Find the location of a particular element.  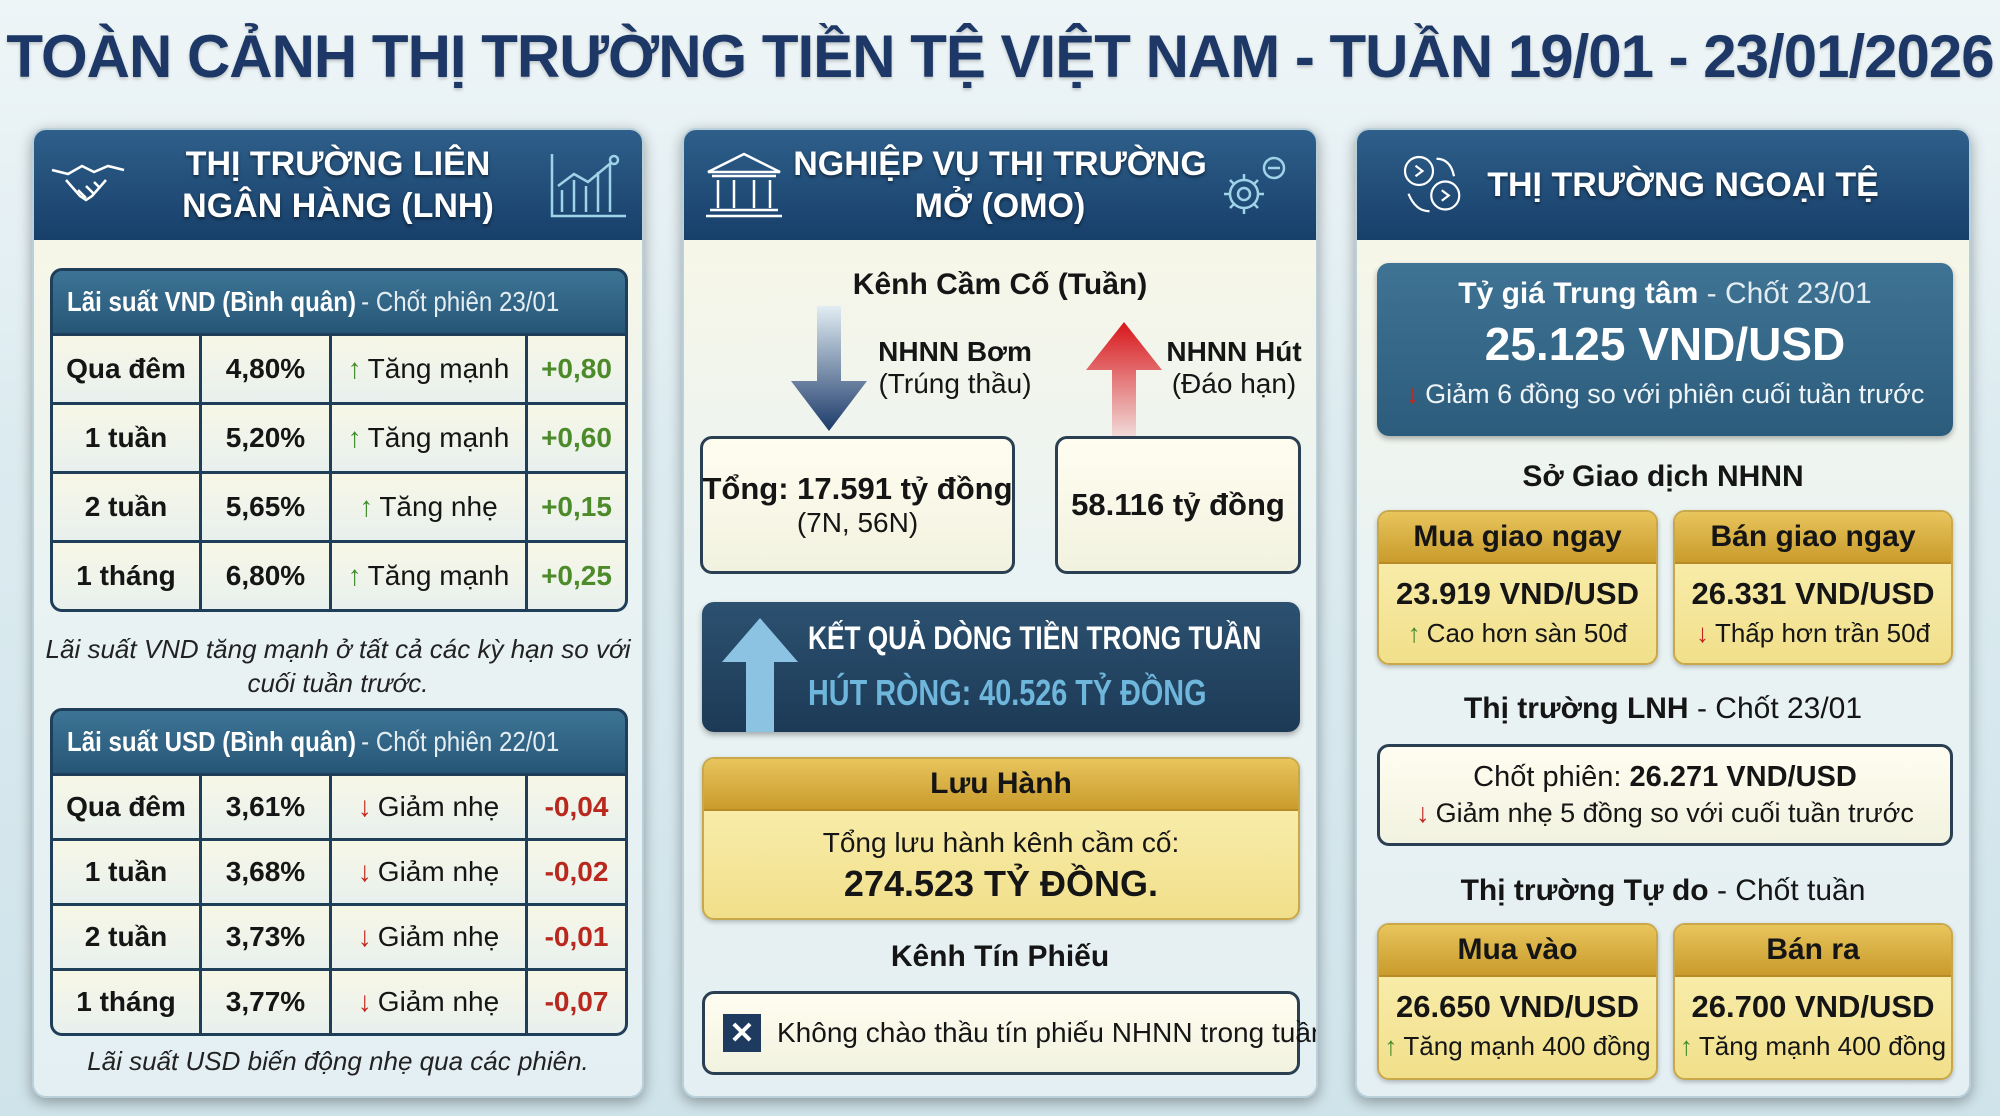

pump-total-box: Tổng: 17.591 tỷ đồng (7N, 56N) is located at coordinates (857, 505).